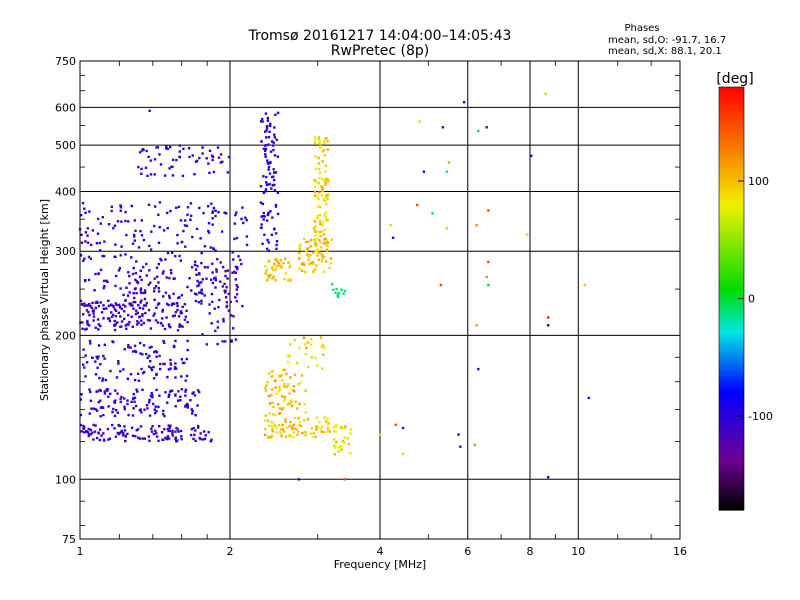  Describe the element at coordinates (667, 40) in the screenshot. I see `phase-stats-o-mode: mean, sd,O: -91.7, 16.7` at that location.